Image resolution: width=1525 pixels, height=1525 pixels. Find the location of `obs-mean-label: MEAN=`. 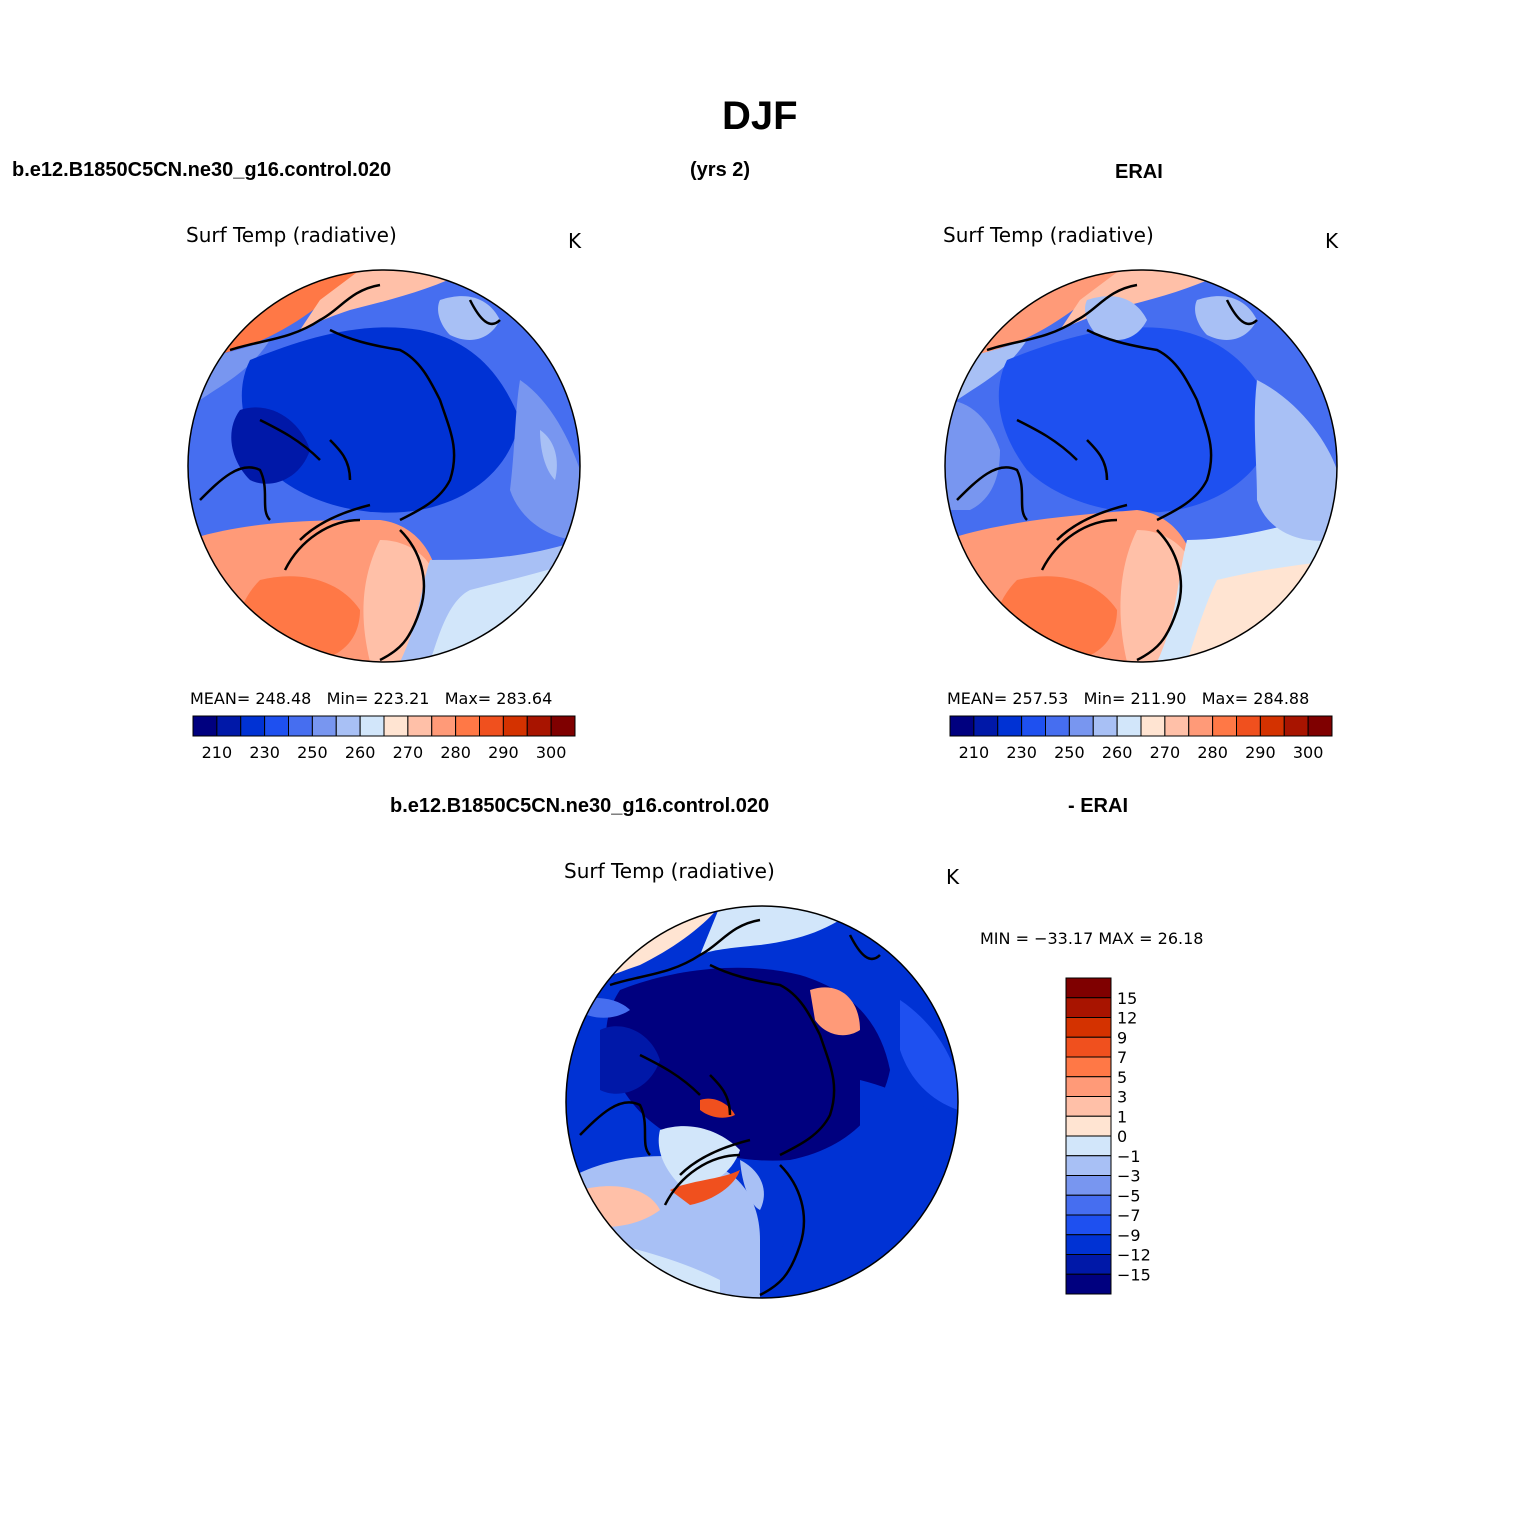

obs-mean-label: MEAN= is located at coordinates (977, 698).